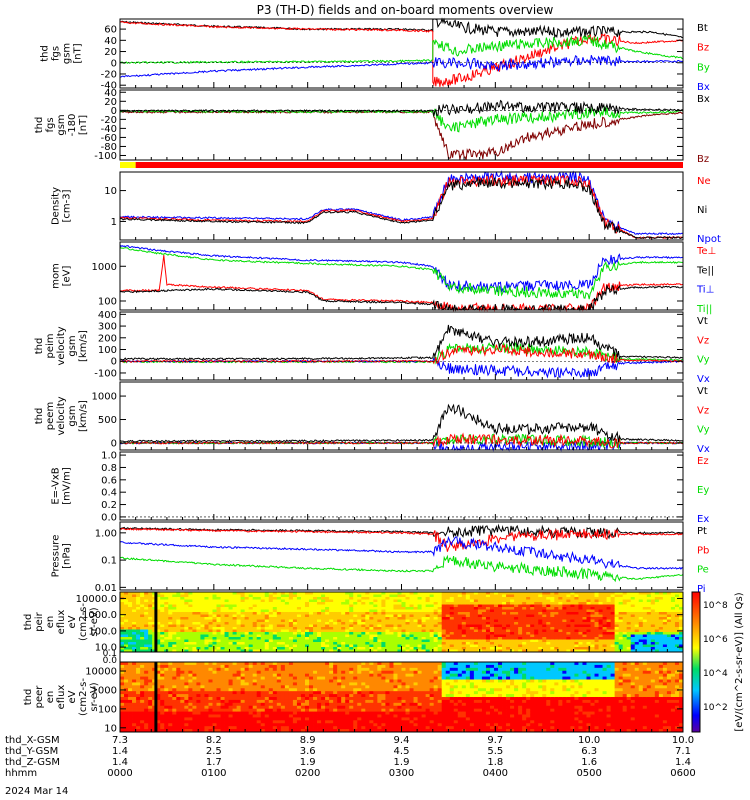  What do you see at coordinates (56, 206) in the screenshot?
I see `y-axis-label-line: Density` at bounding box center [56, 206].